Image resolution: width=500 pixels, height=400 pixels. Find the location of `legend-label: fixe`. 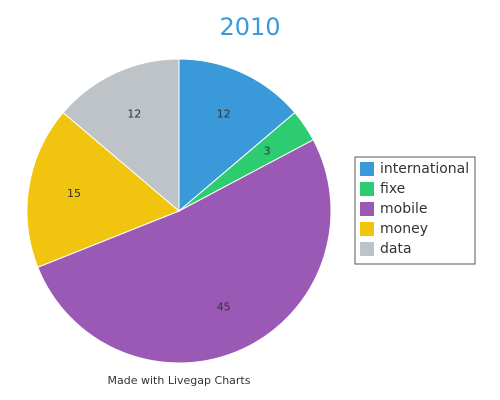

legend-label: fixe is located at coordinates (392, 189).